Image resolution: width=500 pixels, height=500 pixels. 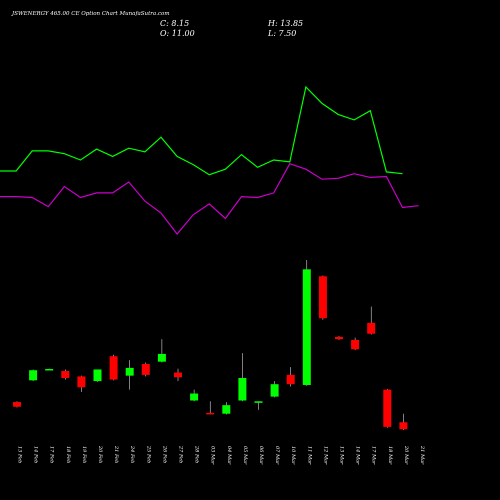 What do you see at coordinates (285, 23) in the screenshot?
I see `high-value: H: 13.85` at bounding box center [285, 23].